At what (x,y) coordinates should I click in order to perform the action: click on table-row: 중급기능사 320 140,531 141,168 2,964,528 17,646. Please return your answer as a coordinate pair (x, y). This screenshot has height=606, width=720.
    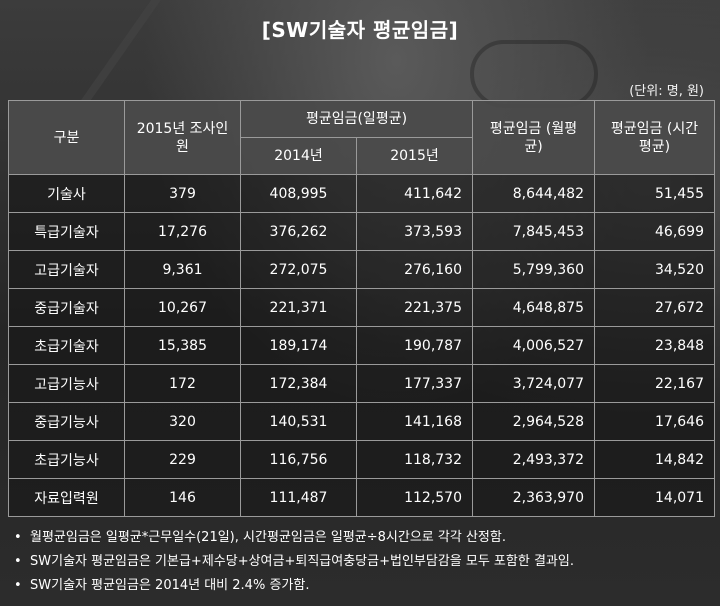
    Looking at the image, I should click on (361, 421).